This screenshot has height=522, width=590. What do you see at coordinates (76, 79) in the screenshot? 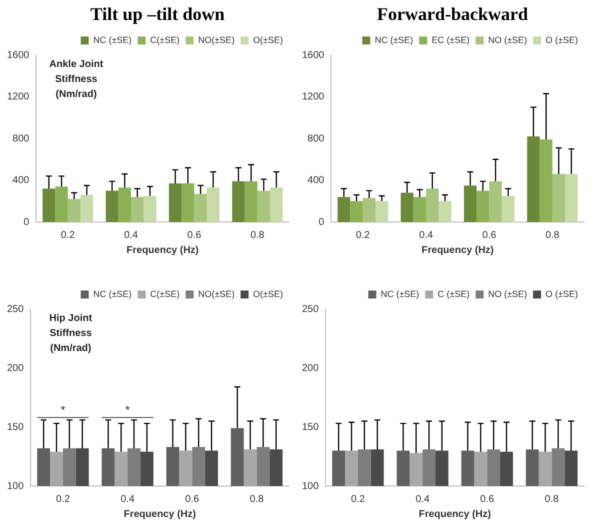
I see `y-axis-title: Ankle Joint Stiffness (Nm/rad)` at bounding box center [76, 79].